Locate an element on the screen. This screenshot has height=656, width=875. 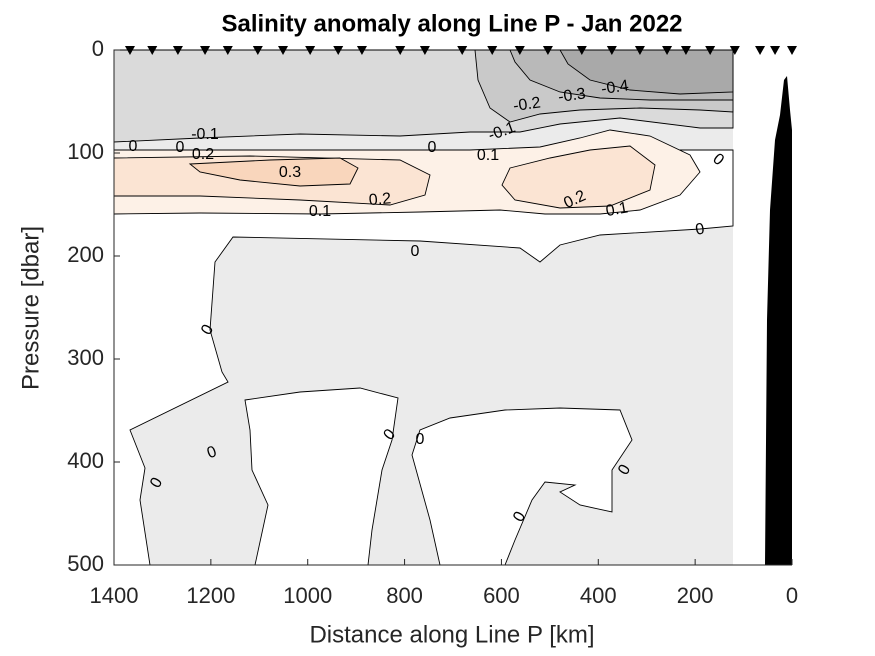
contour-label: -0.2 is located at coordinates (527, 104).